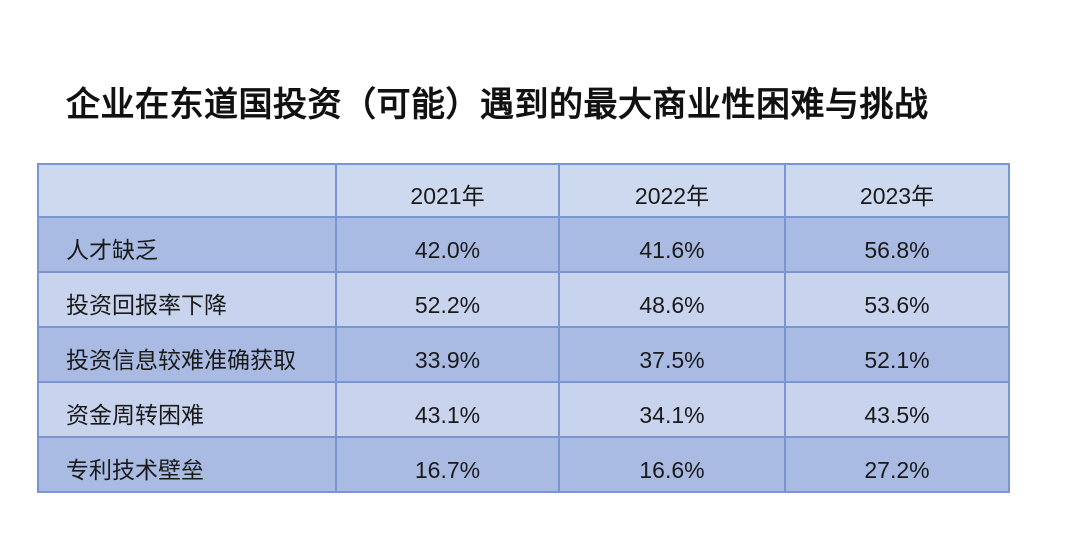 This screenshot has width=1080, height=560. Describe the element at coordinates (447, 299) in the screenshot. I see `cell-value: 52.2%` at that location.